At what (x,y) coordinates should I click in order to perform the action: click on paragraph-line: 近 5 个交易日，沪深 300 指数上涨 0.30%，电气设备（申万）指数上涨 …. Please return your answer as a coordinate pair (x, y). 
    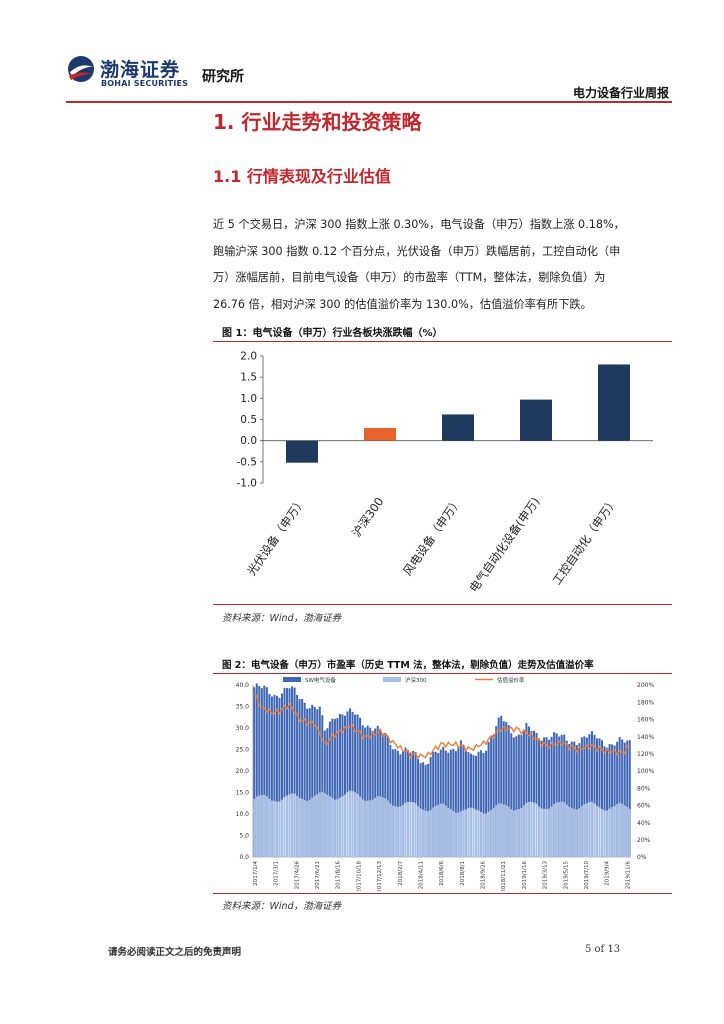
    Looking at the image, I should click on (419, 224).